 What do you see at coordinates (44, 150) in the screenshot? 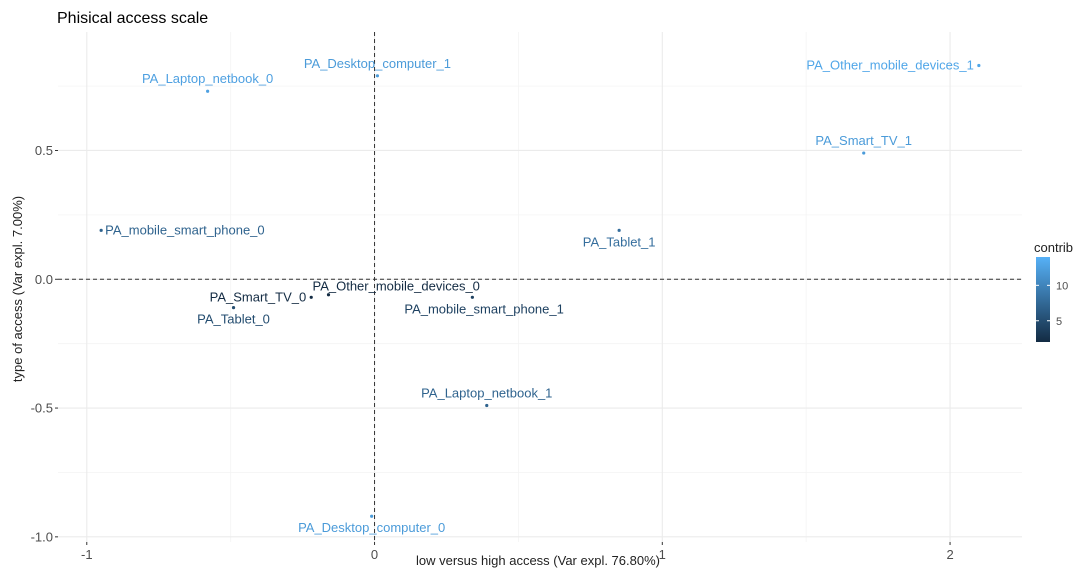
I see `y-tick-label: 0.5` at bounding box center [44, 150].